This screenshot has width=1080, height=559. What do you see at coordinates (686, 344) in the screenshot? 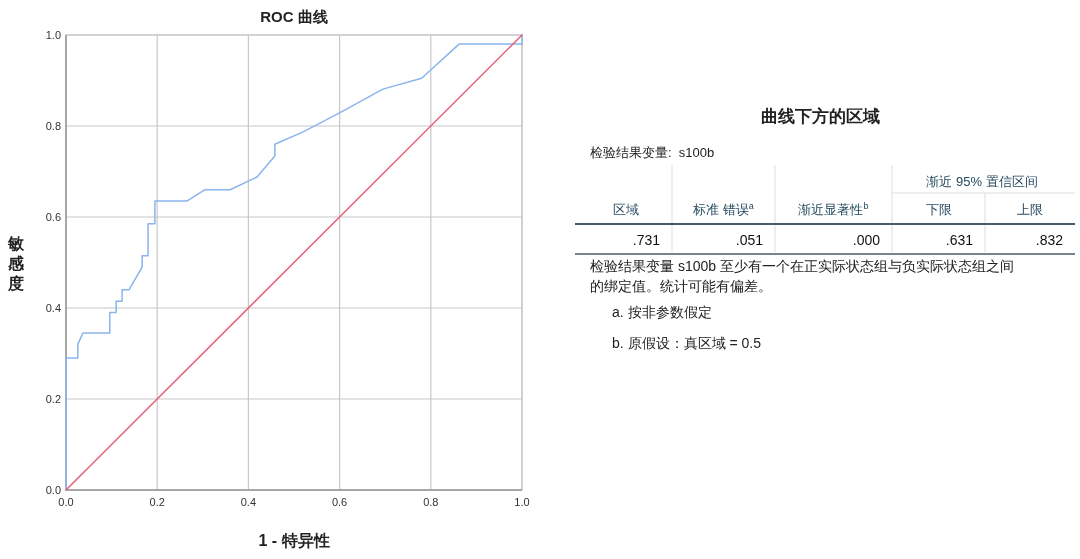
I see `text: b. 原假设：真区域 = 0.5` at bounding box center [686, 344].